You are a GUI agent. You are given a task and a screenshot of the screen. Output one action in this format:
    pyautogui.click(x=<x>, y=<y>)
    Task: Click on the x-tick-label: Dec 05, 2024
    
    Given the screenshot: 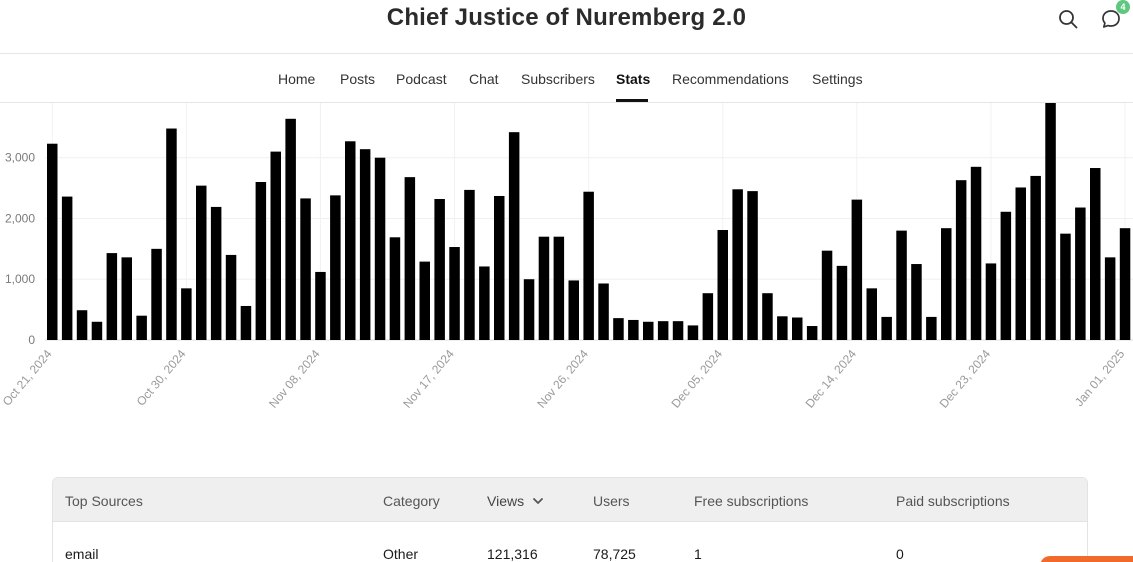 What is the action you would take?
    pyautogui.click(x=696, y=379)
    